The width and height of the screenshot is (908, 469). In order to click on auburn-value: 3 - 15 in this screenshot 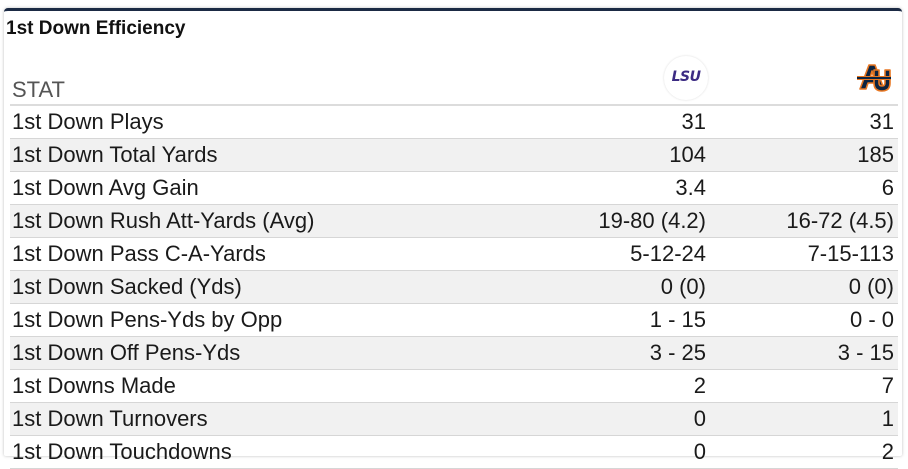, I will do `click(804, 353)`.